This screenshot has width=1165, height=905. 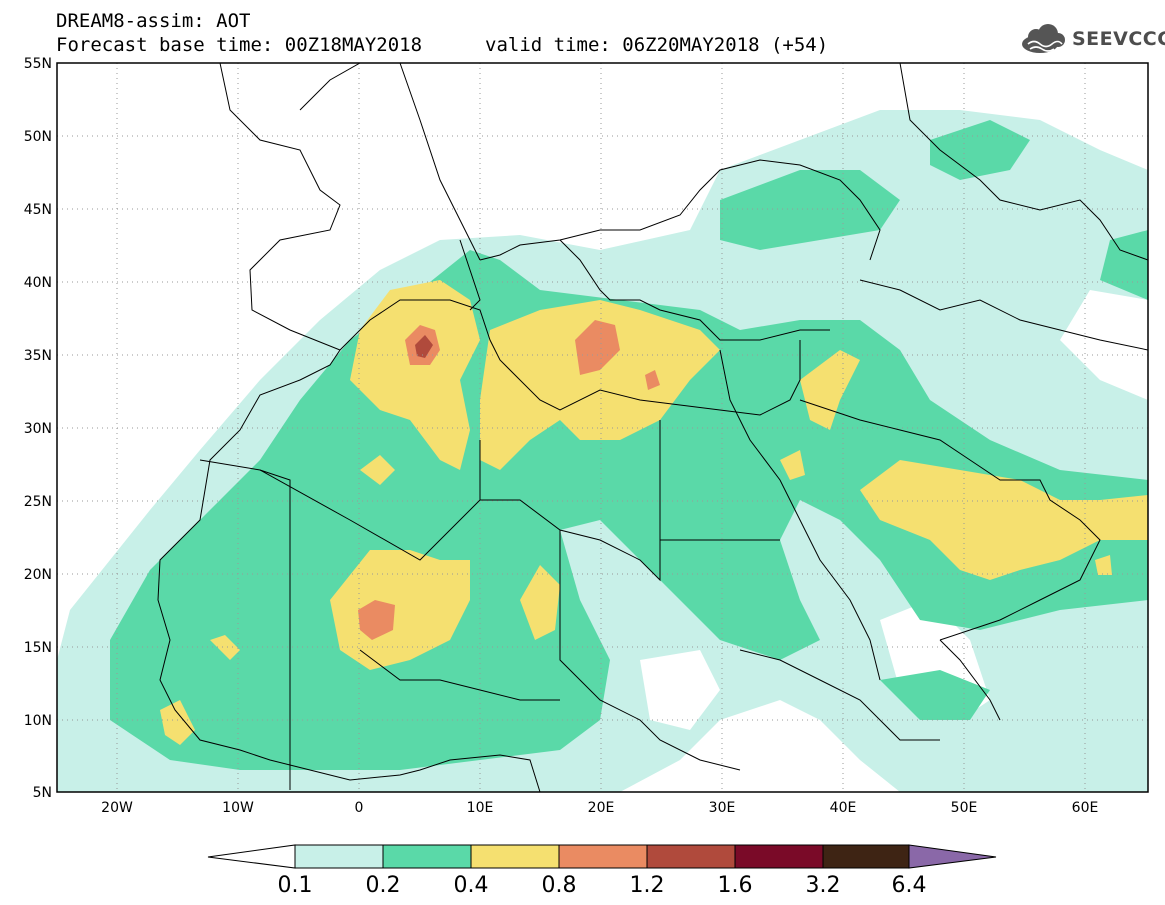 I want to click on lat-label: 40N, so click(x=38, y=283).